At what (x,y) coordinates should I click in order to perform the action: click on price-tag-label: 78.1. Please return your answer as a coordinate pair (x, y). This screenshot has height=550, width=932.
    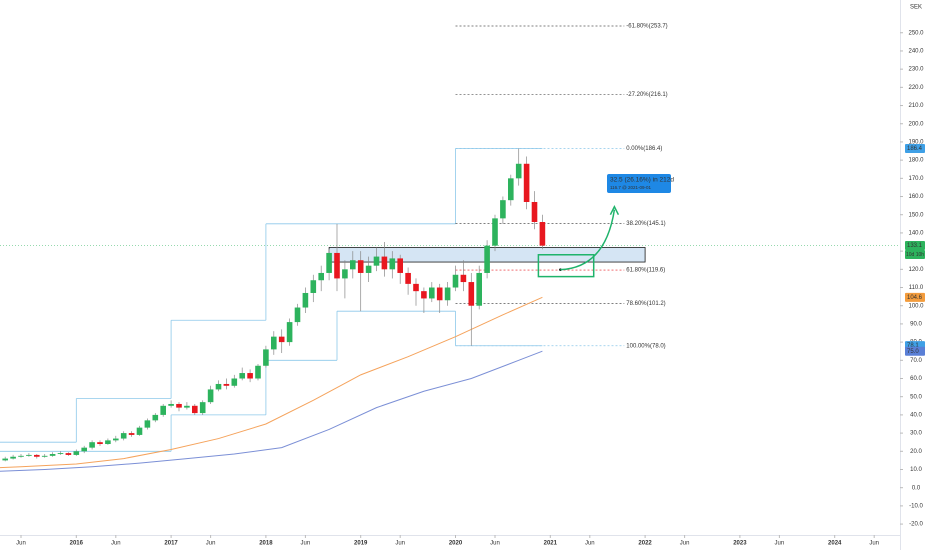
    Looking at the image, I should click on (913, 346).